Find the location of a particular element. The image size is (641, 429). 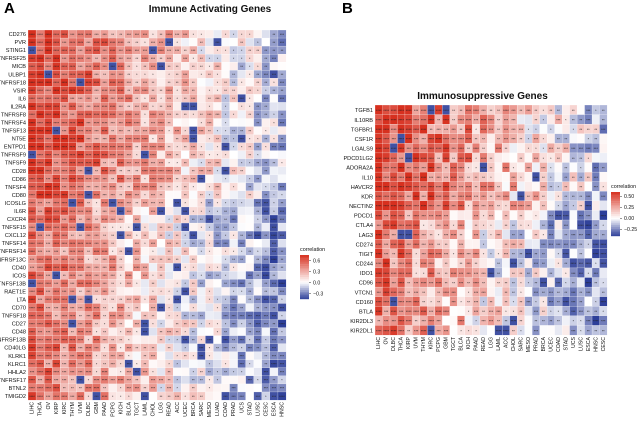

legend-tick-label: 0.50 is located at coordinates (629, 197).